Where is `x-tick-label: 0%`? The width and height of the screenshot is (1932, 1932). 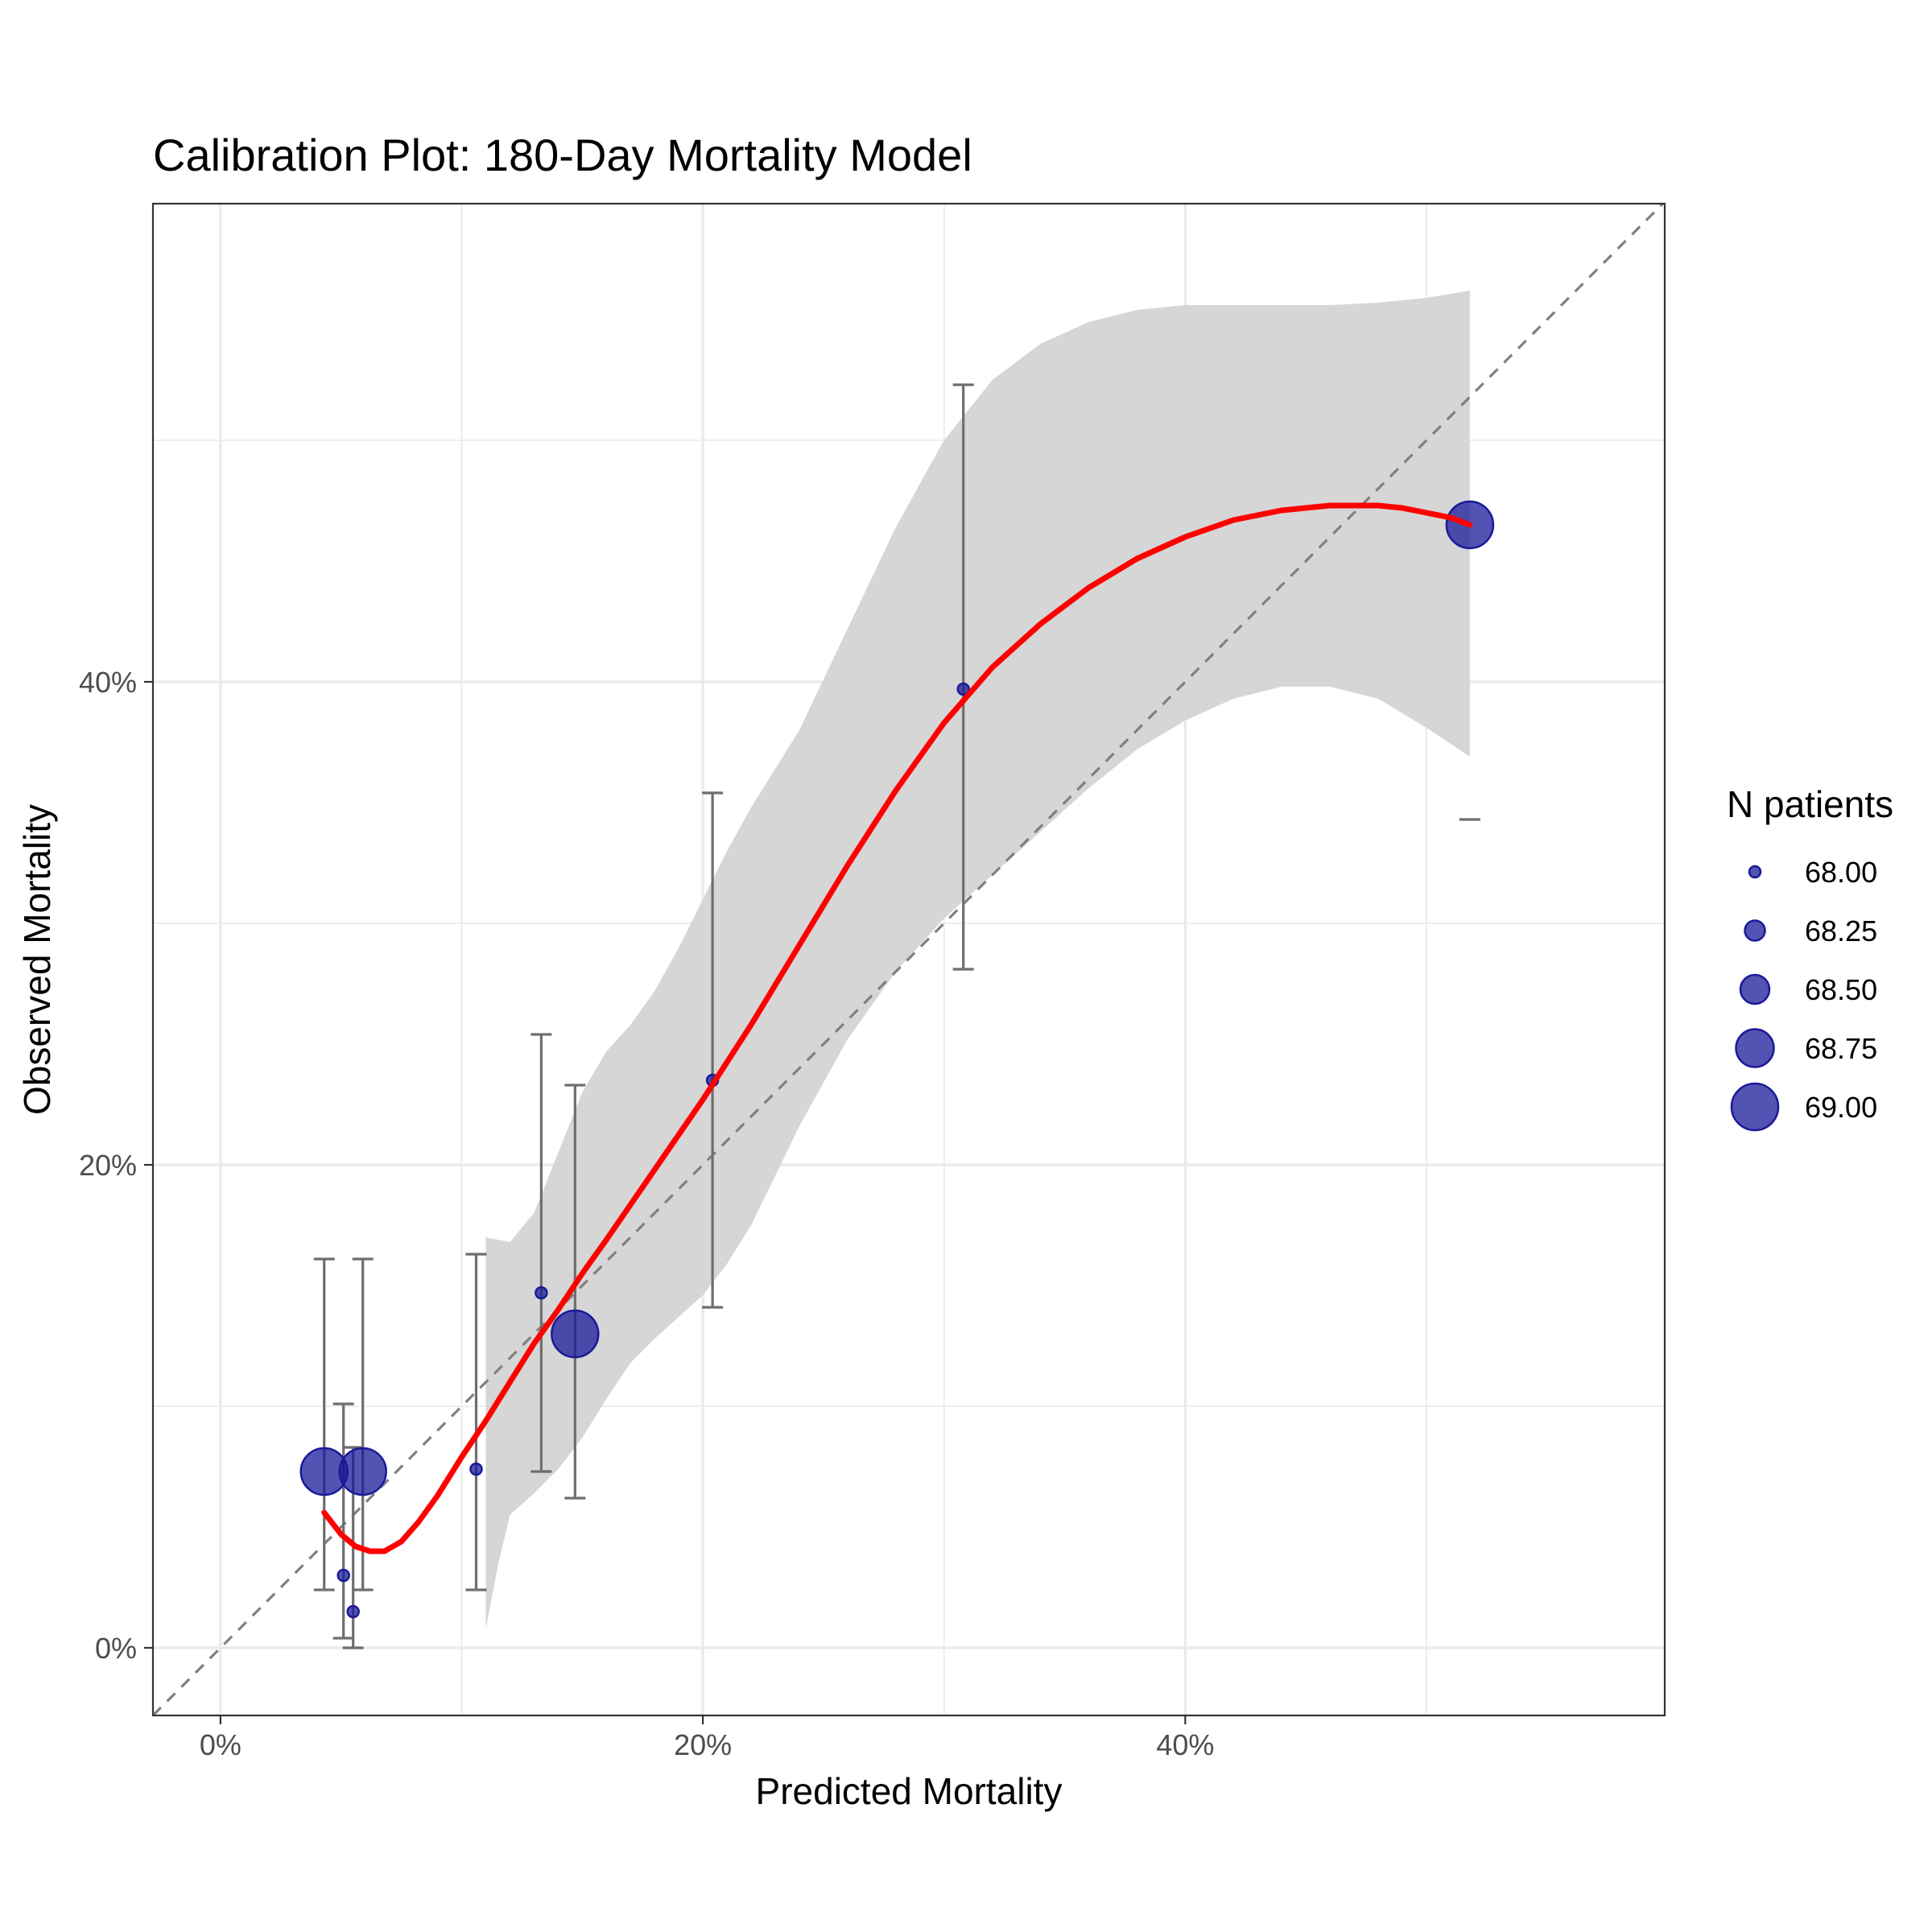 x-tick-label: 0% is located at coordinates (221, 1744).